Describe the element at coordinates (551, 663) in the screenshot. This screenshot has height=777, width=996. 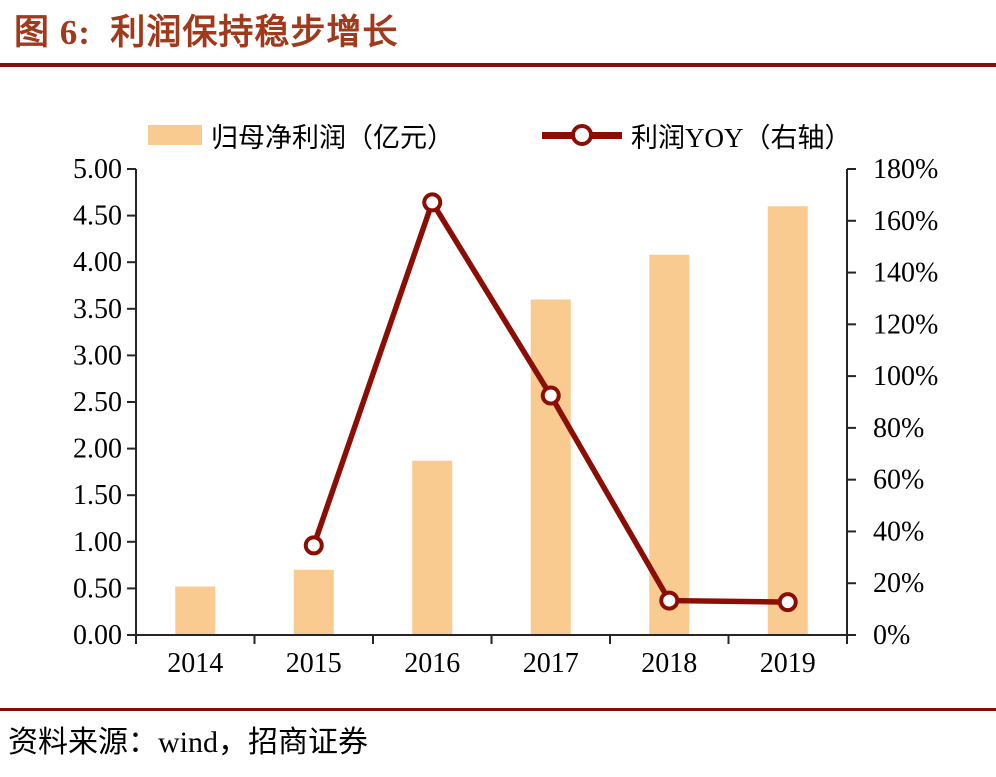
I see `x-axis-label: 2017` at that location.